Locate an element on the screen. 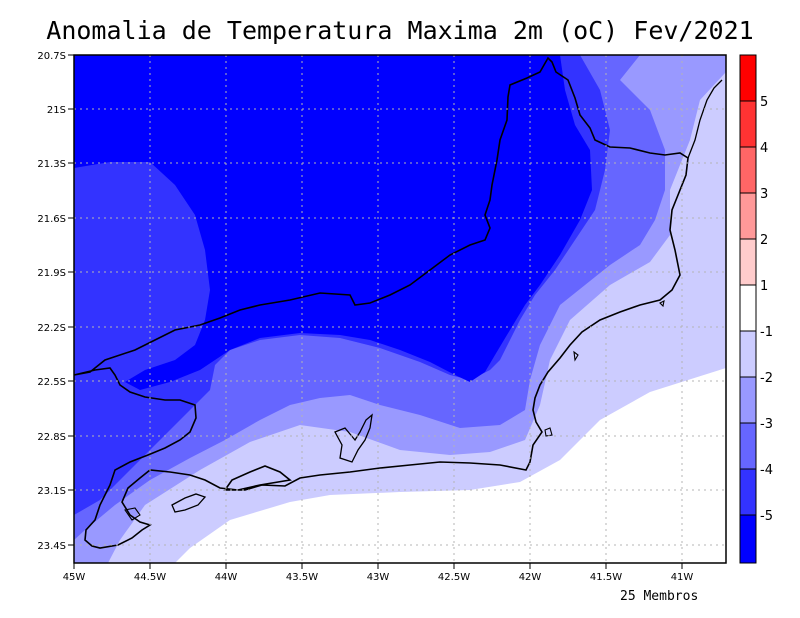 Image resolution: width=800 pixels, height=618 pixels. colorbar-label: 5 is located at coordinates (764, 102).